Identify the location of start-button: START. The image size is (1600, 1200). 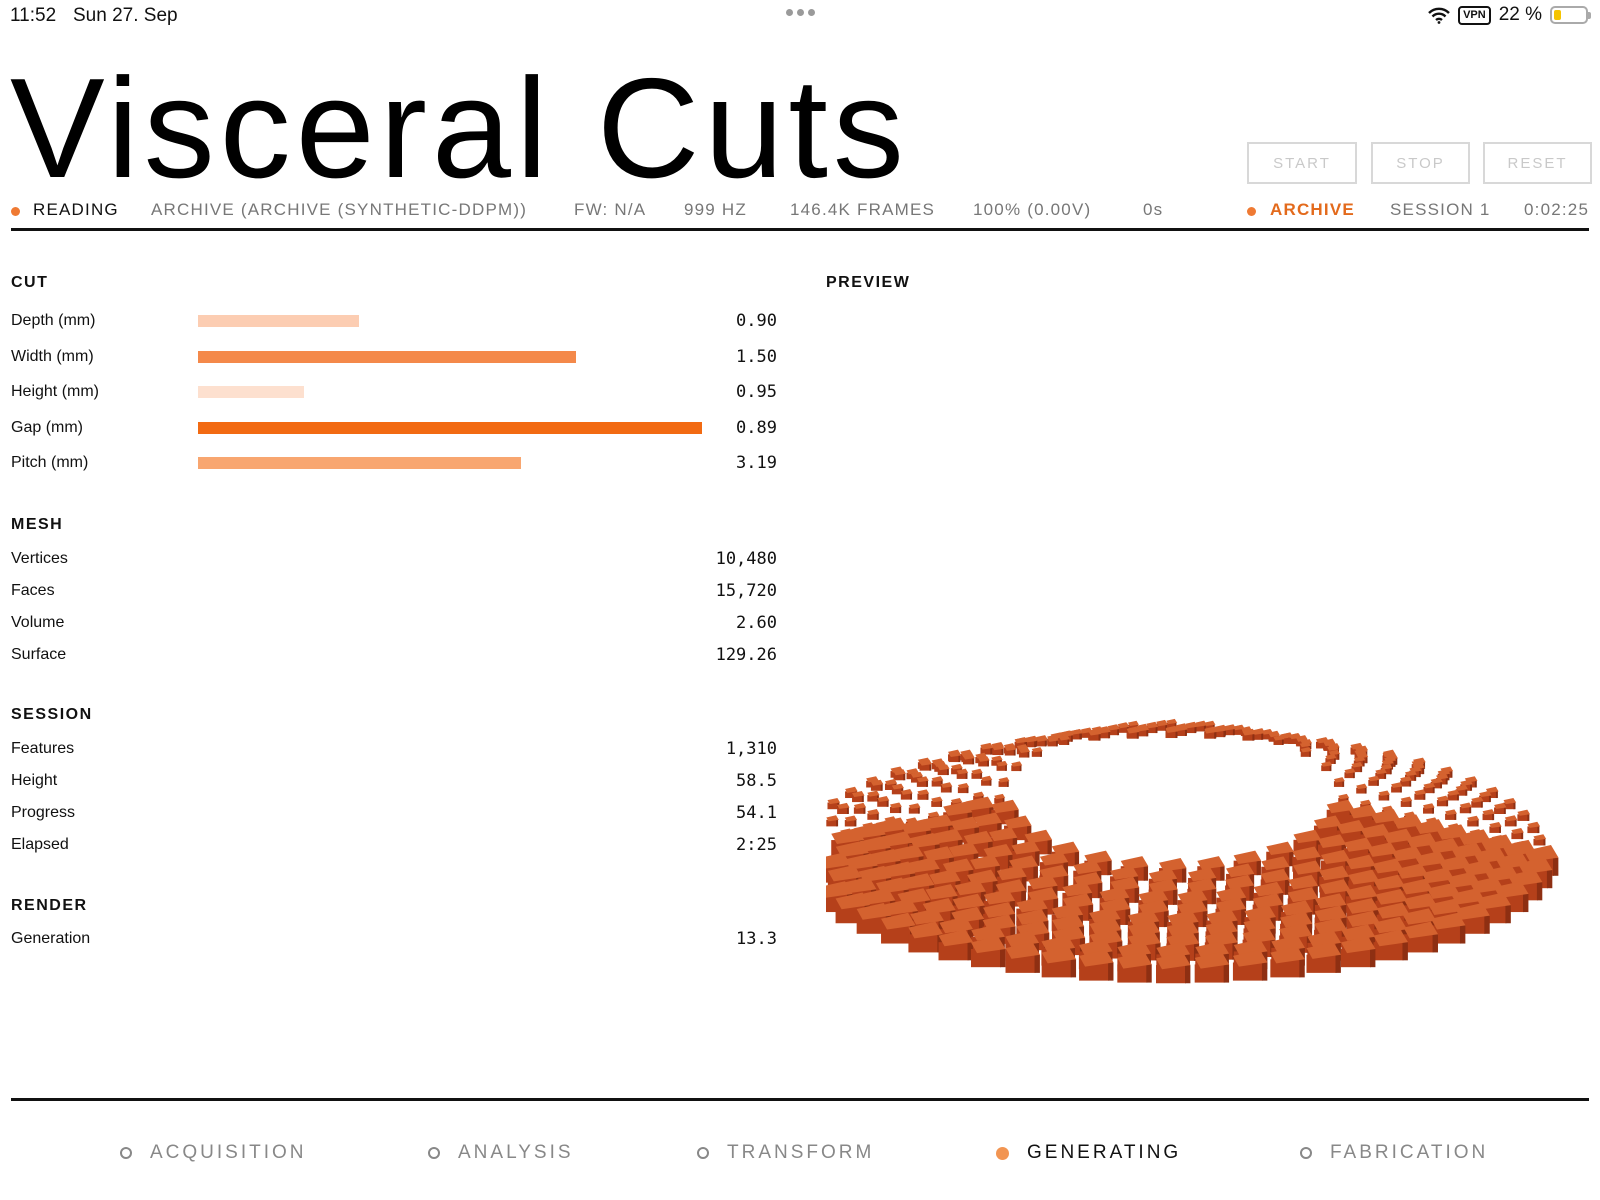
(1302, 163).